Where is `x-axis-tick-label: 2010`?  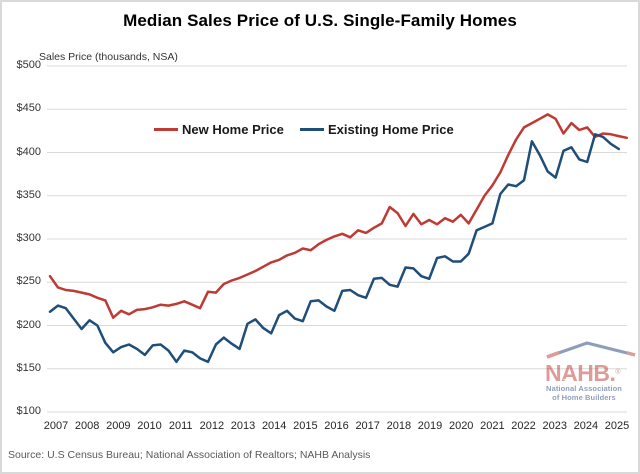 x-axis-tick-label: 2010 is located at coordinates (149, 426).